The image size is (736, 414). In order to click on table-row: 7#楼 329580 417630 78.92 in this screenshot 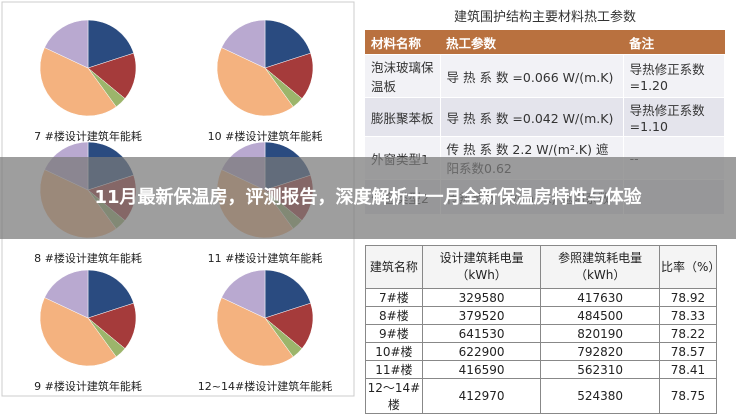, I will do `click(541, 297)`.